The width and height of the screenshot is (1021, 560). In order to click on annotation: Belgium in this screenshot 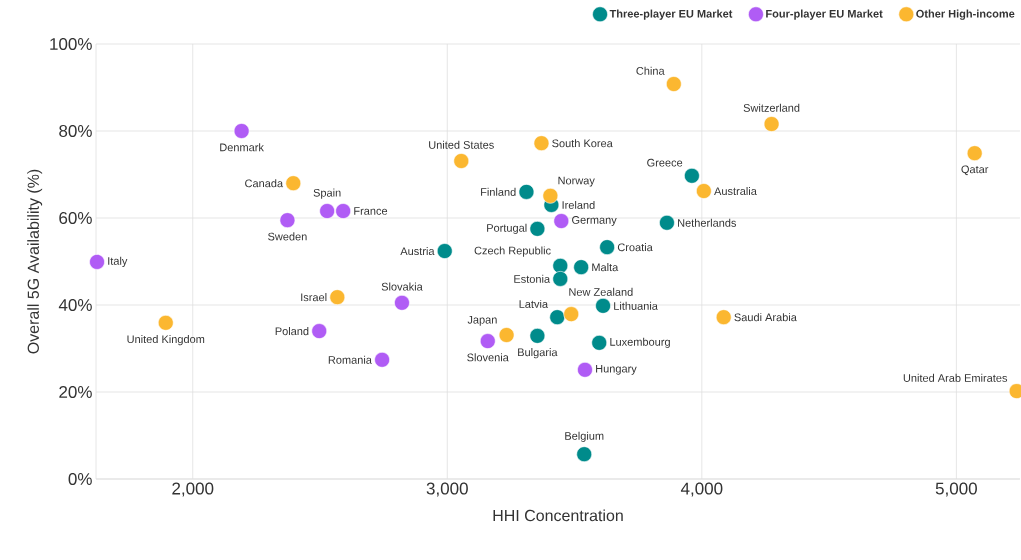, I will do `click(584, 436)`.